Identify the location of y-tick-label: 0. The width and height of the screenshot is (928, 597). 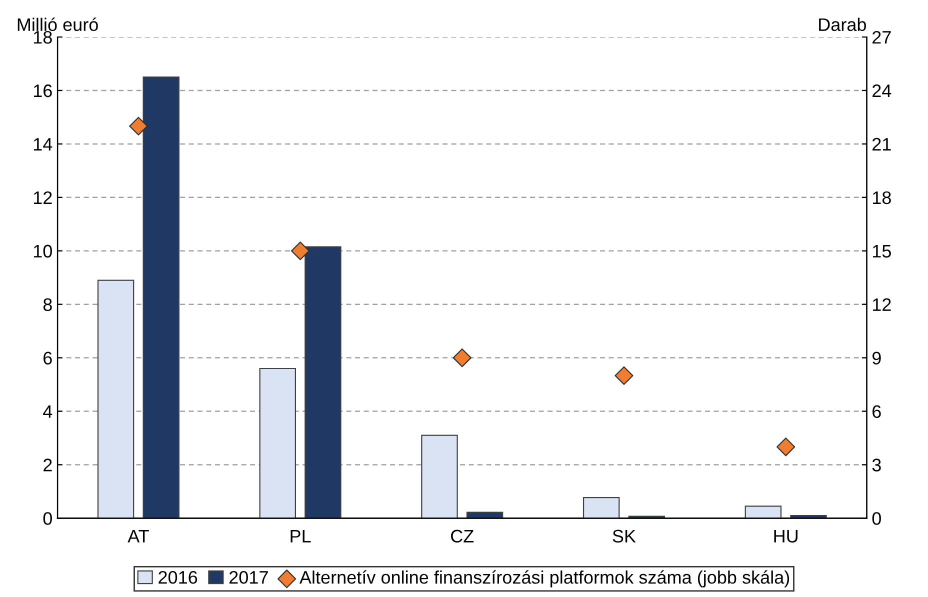
(47, 518).